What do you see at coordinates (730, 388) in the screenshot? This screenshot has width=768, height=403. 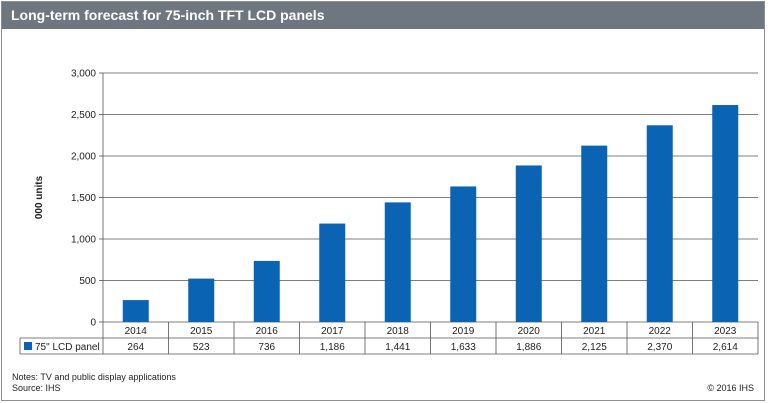 I see `copyright: © 2016 IHS` at bounding box center [730, 388].